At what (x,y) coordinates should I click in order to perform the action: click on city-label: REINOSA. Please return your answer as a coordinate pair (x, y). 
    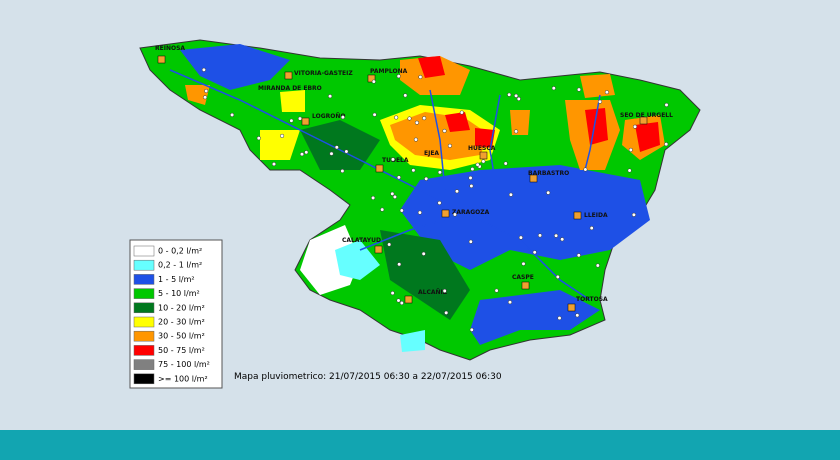
    Looking at the image, I should click on (170, 48).